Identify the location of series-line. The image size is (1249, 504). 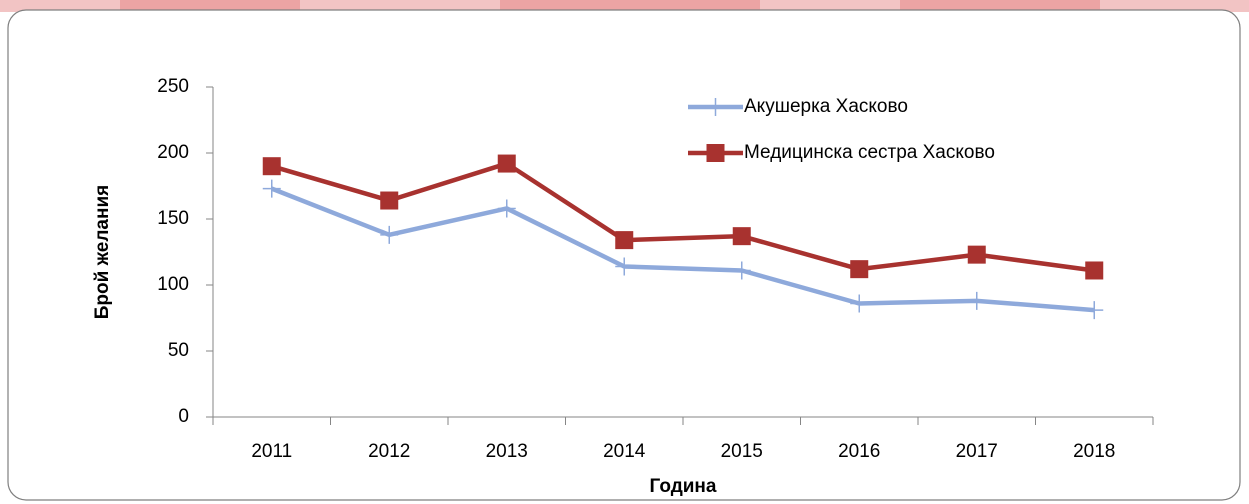
(683, 217).